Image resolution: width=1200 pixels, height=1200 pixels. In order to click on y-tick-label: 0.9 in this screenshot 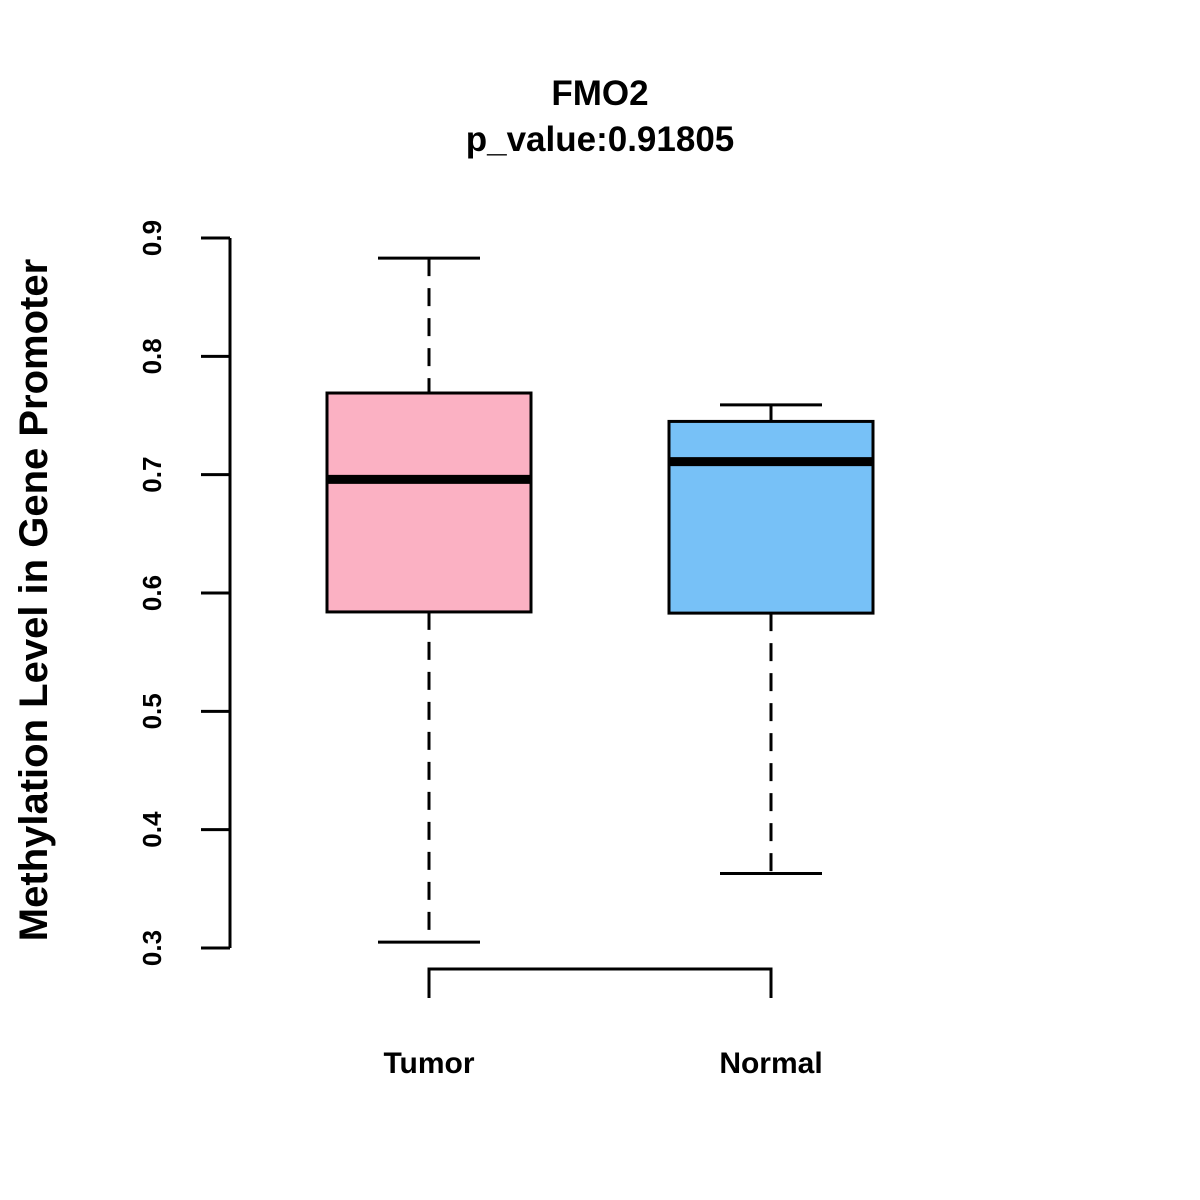, I will do `click(152, 238)`.